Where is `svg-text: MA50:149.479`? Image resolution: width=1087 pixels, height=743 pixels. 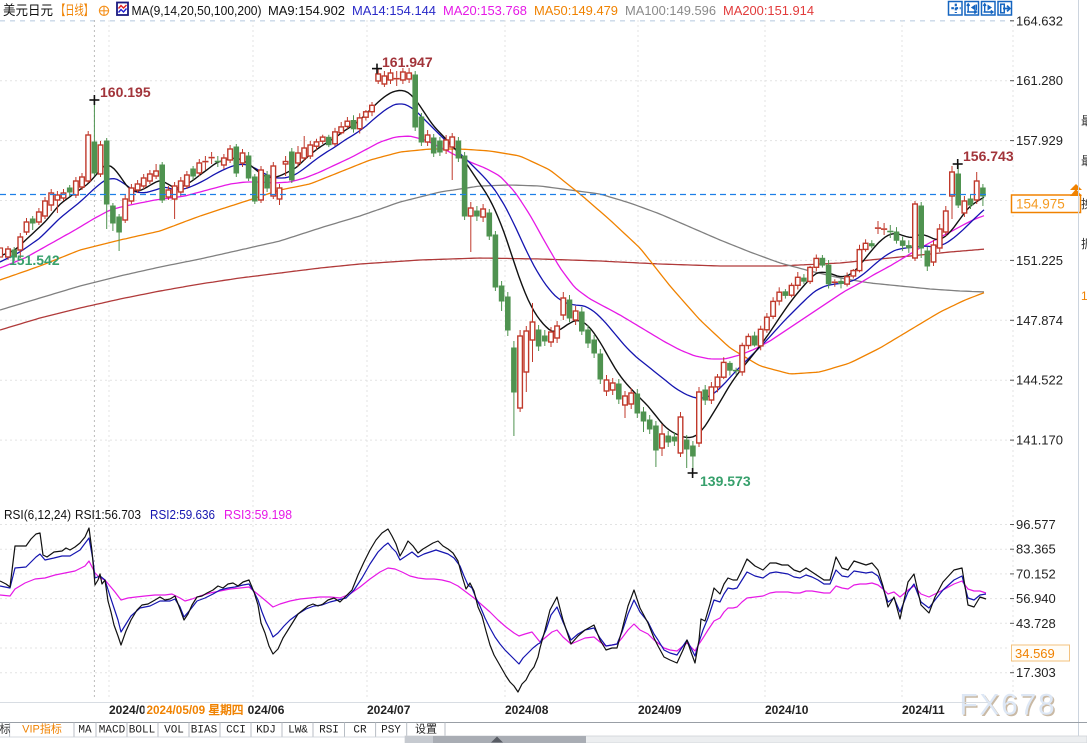
svg-text: MA50:149.479 is located at coordinates (576, 10).